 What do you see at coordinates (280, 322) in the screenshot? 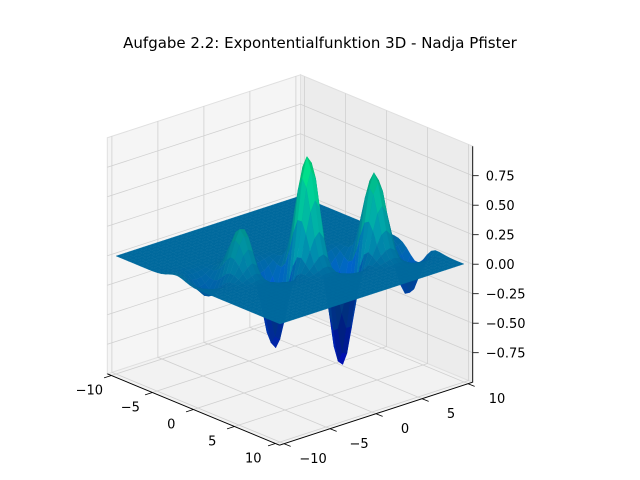
I see `surface-patch` at bounding box center [280, 322].